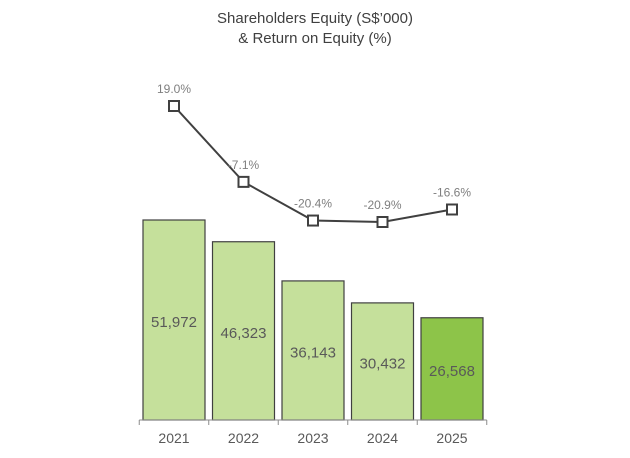  Describe the element at coordinates (452, 209) in the screenshot. I see `roe-marker-2025` at that location.